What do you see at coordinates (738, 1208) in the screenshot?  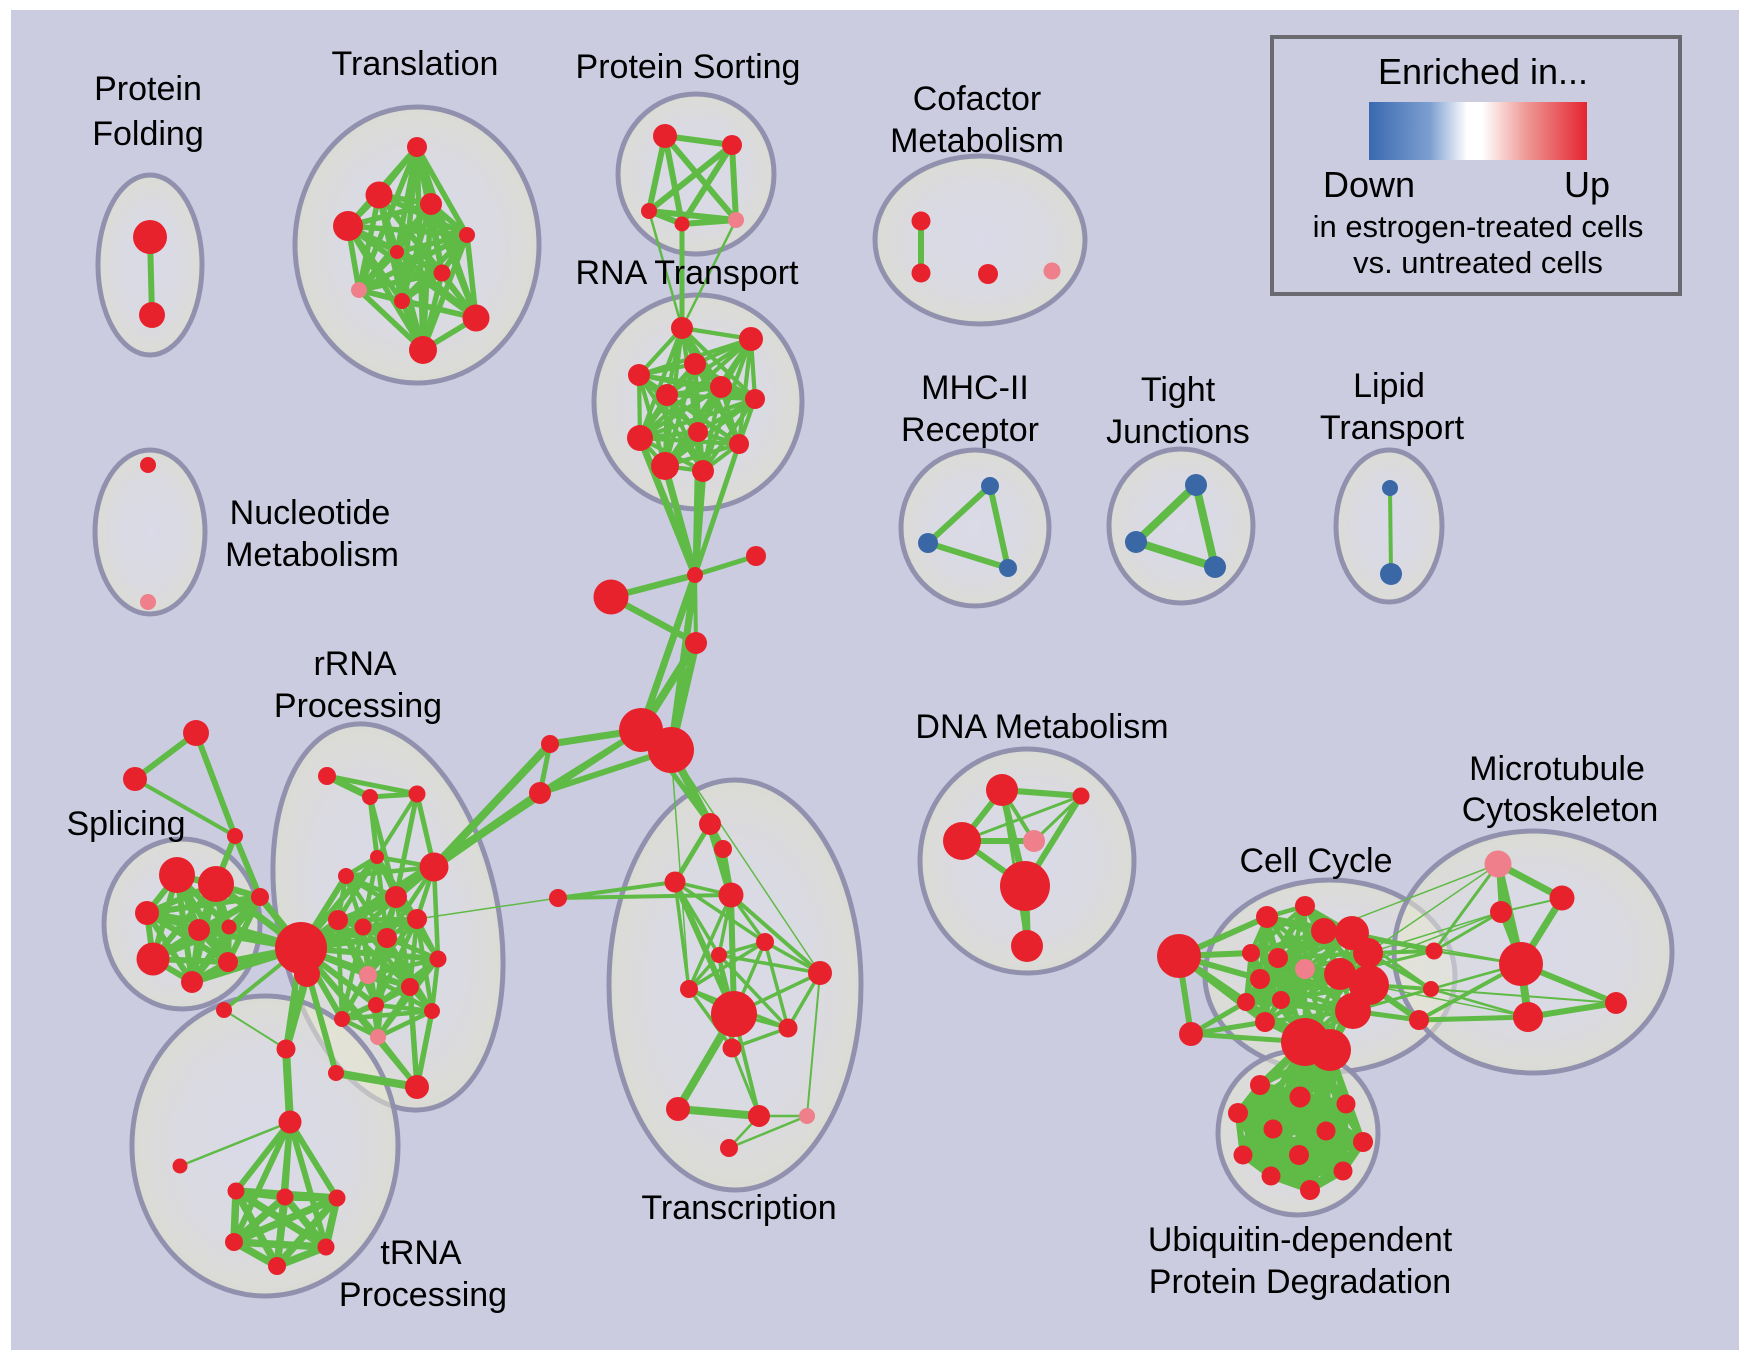 I see `svg-text: Transcription` at bounding box center [738, 1208].